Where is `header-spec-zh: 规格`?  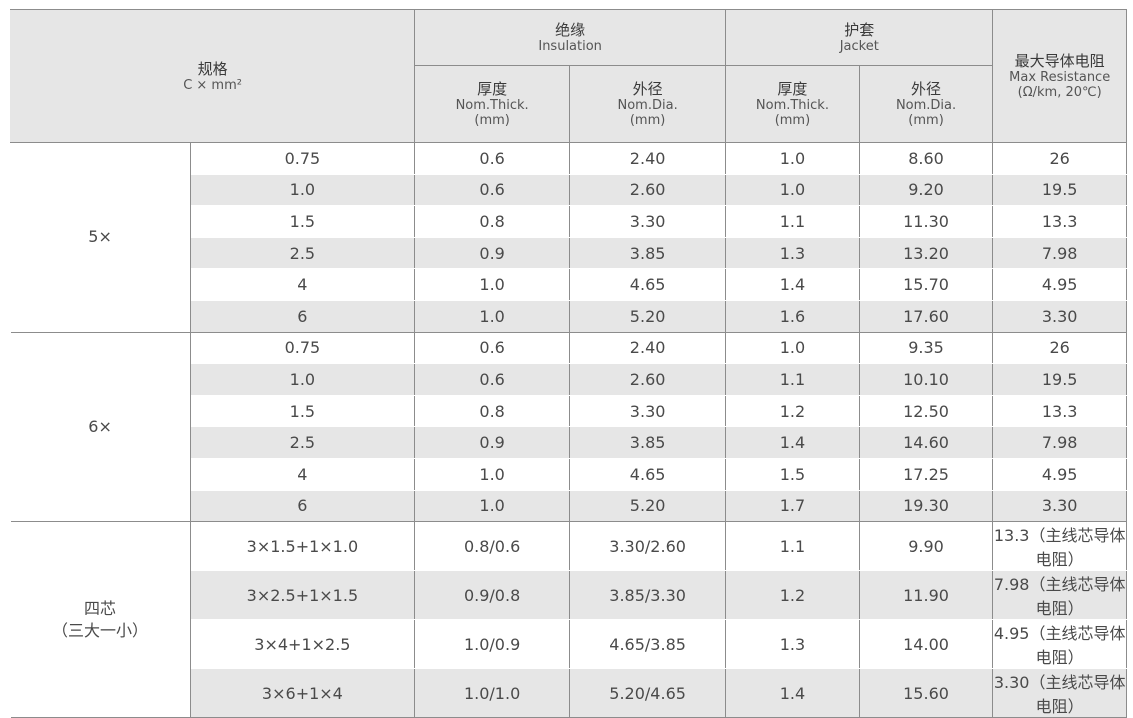 header-spec-zh: 规格 is located at coordinates (212, 68).